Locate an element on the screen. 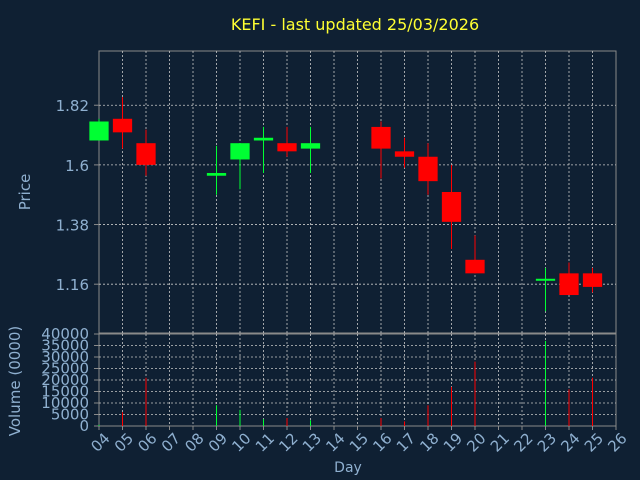  chart-title: KEFI - last updated 25/03/2026 is located at coordinates (355, 24).